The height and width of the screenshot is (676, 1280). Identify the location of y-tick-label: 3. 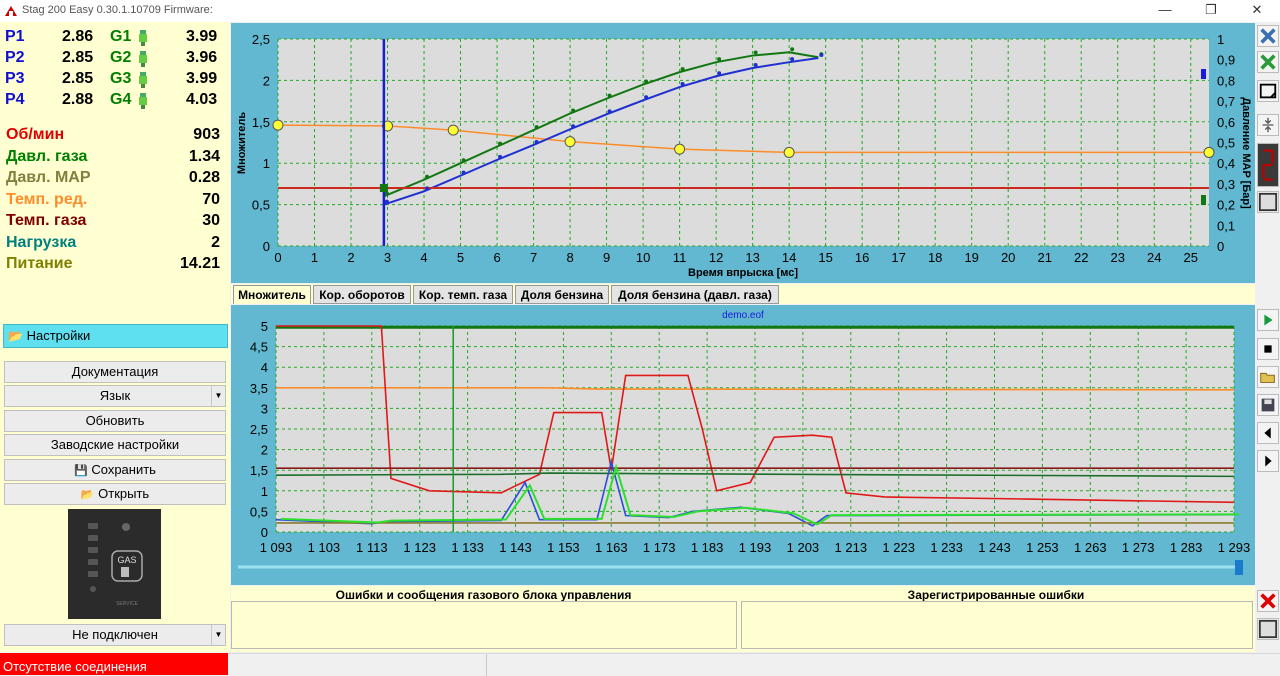
(264, 408).